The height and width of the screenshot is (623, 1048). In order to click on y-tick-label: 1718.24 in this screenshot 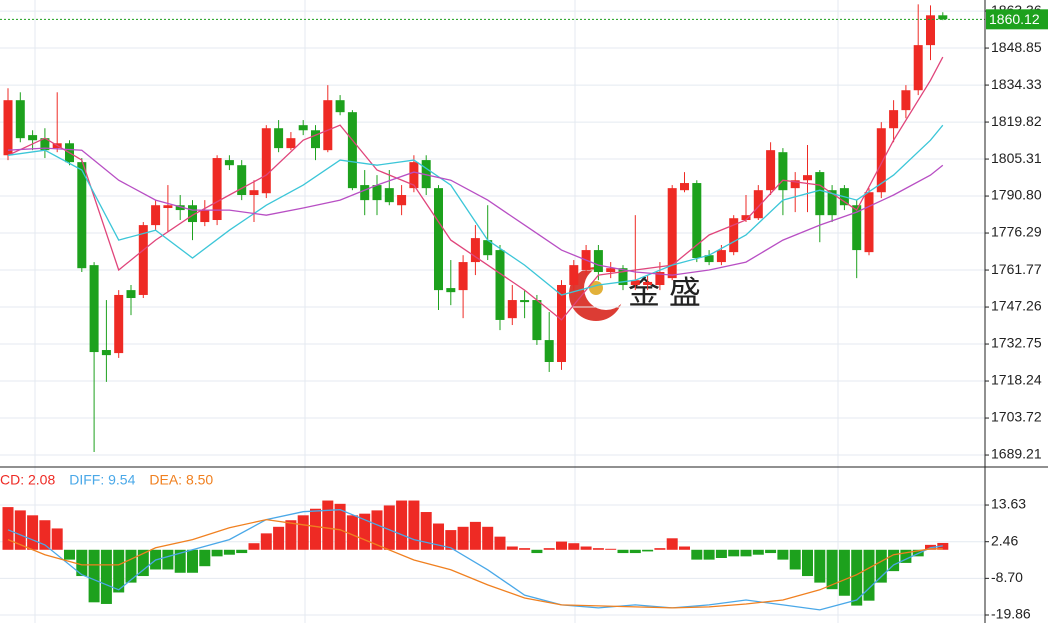, I will do `click(1016, 380)`.